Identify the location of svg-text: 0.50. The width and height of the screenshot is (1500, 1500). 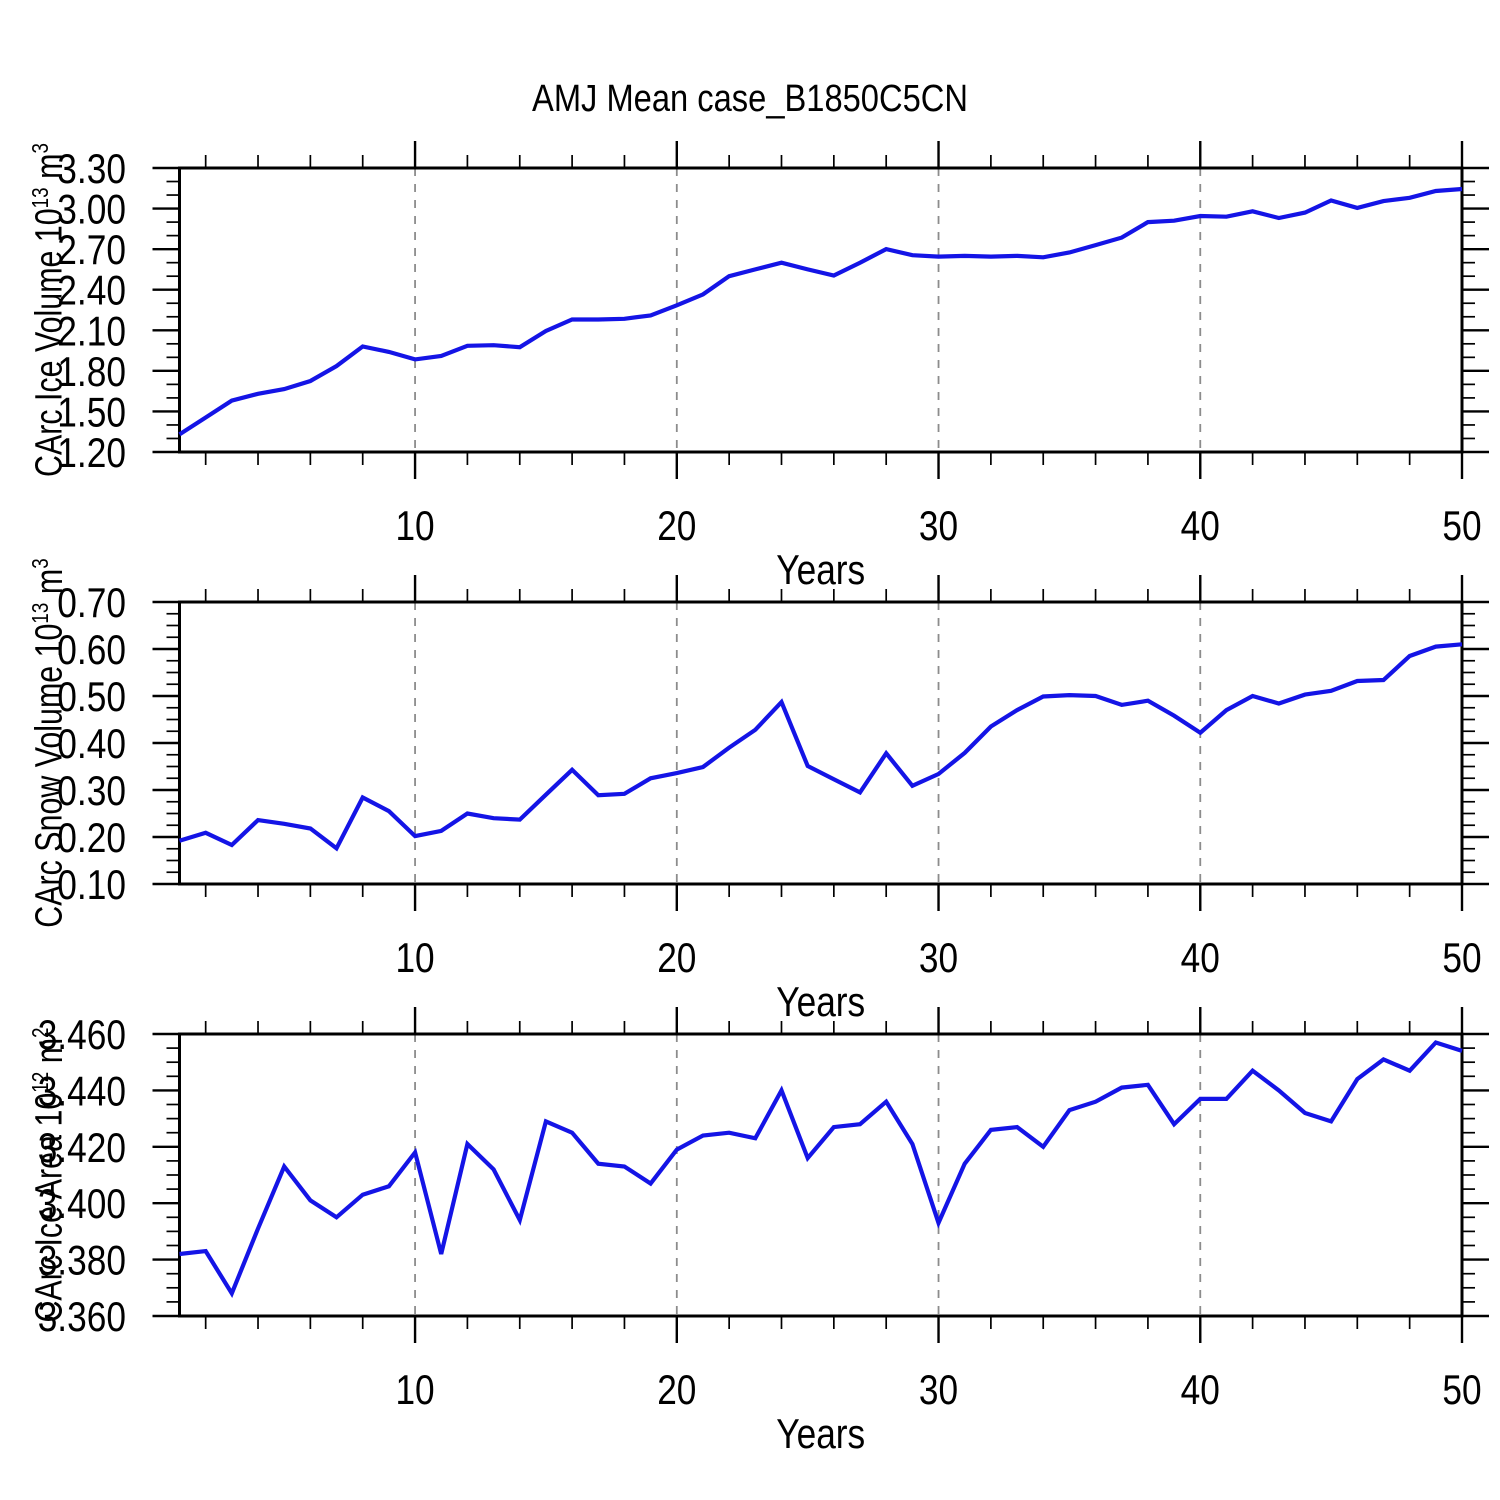
(91, 696).